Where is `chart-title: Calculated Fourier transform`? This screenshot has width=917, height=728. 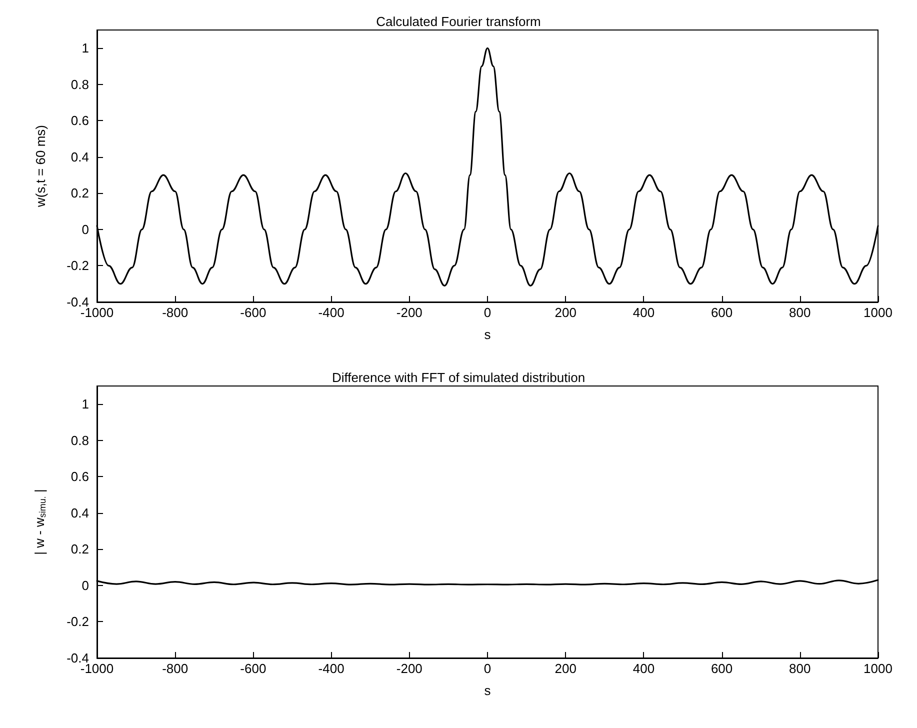
chart-title: Calculated Fourier transform is located at coordinates (458, 21).